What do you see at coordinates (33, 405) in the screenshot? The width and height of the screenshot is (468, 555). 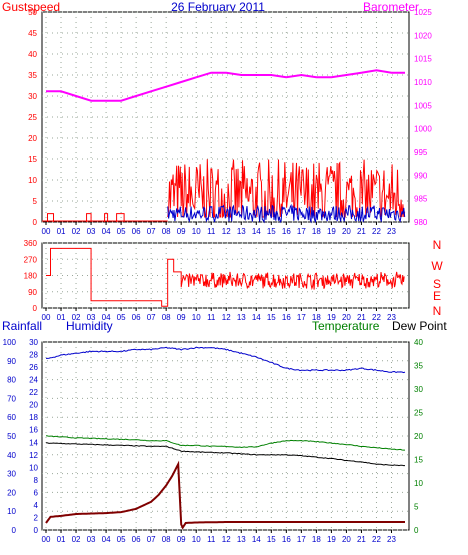 I see `humidity-tick-label: 20` at bounding box center [33, 405].